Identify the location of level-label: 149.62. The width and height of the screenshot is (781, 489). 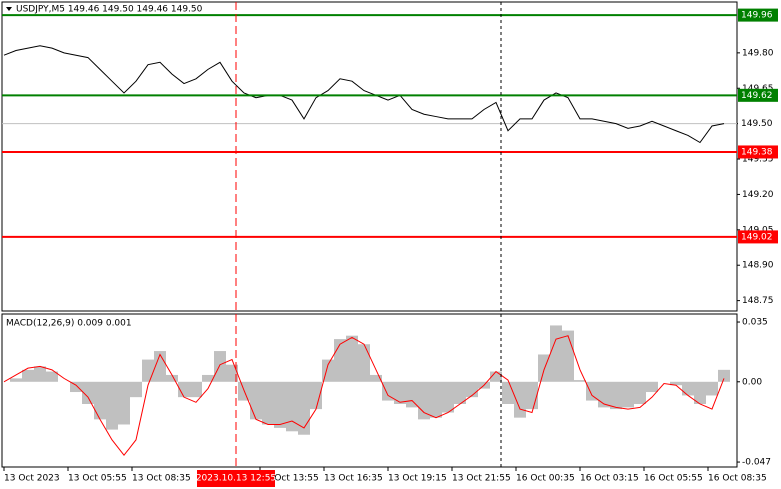
(757, 96).